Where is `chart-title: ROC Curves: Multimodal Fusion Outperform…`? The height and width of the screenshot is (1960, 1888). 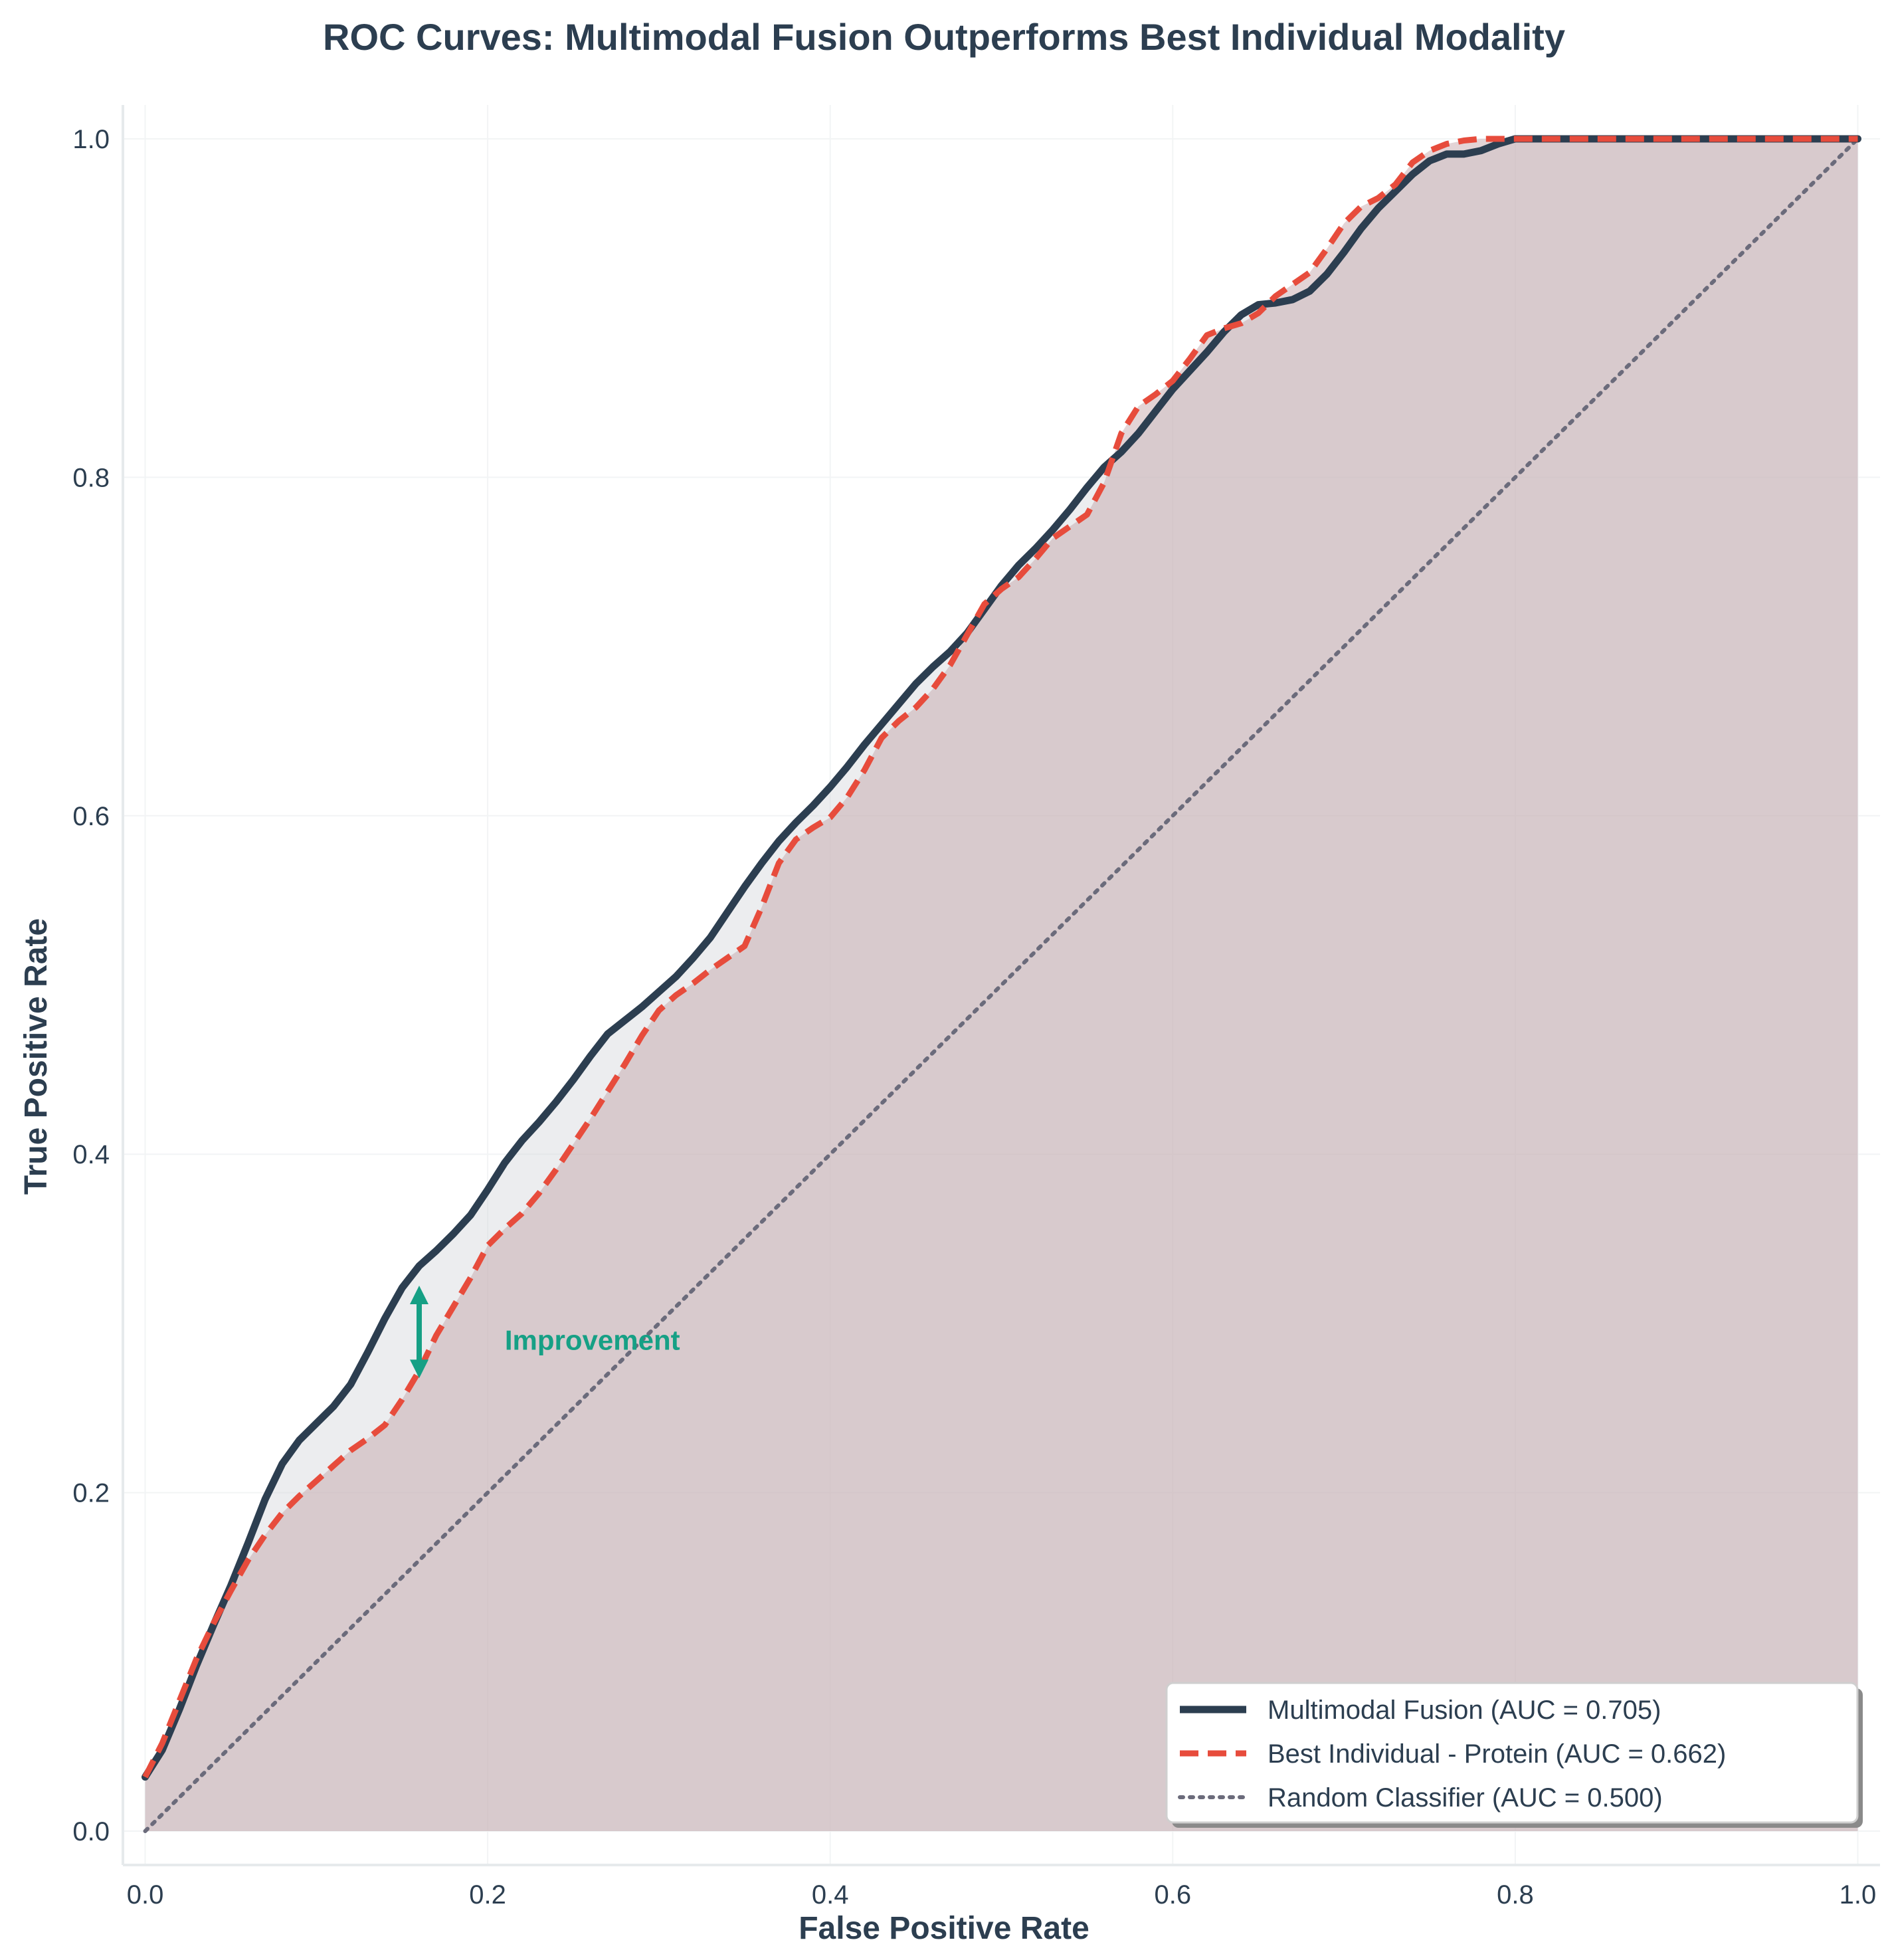 chart-title: ROC Curves: Multimodal Fusion Outperform… is located at coordinates (944, 37).